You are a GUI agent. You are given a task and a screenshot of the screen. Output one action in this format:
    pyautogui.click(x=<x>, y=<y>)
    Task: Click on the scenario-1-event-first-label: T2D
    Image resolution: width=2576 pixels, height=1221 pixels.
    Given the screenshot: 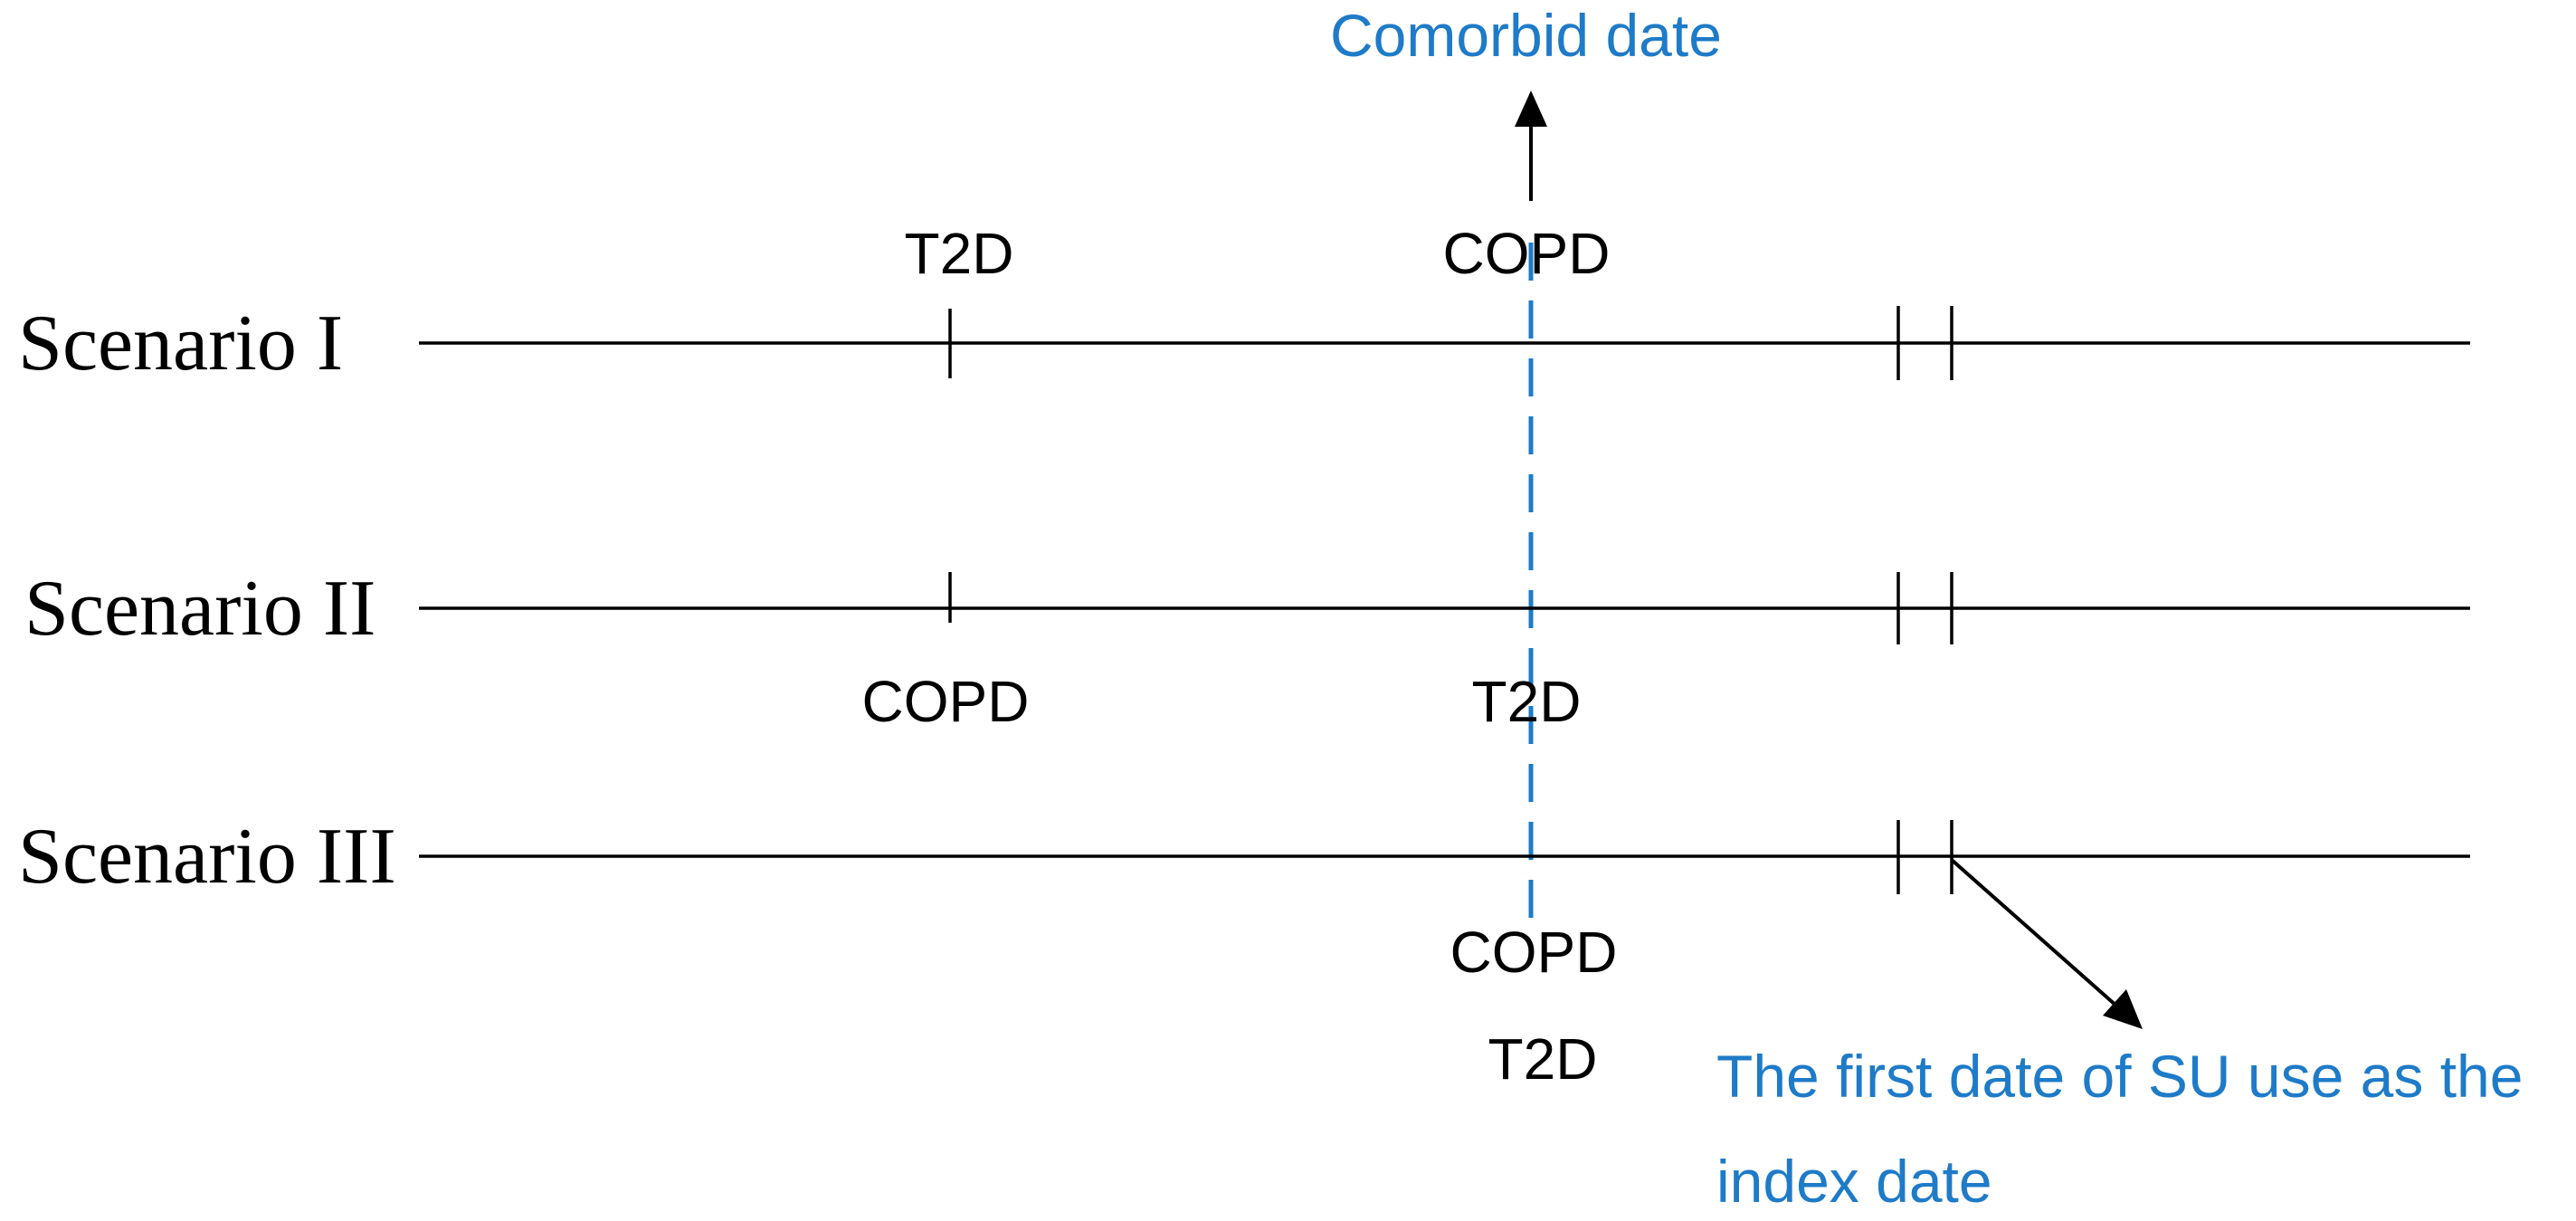 What is the action you would take?
    pyautogui.click(x=960, y=253)
    